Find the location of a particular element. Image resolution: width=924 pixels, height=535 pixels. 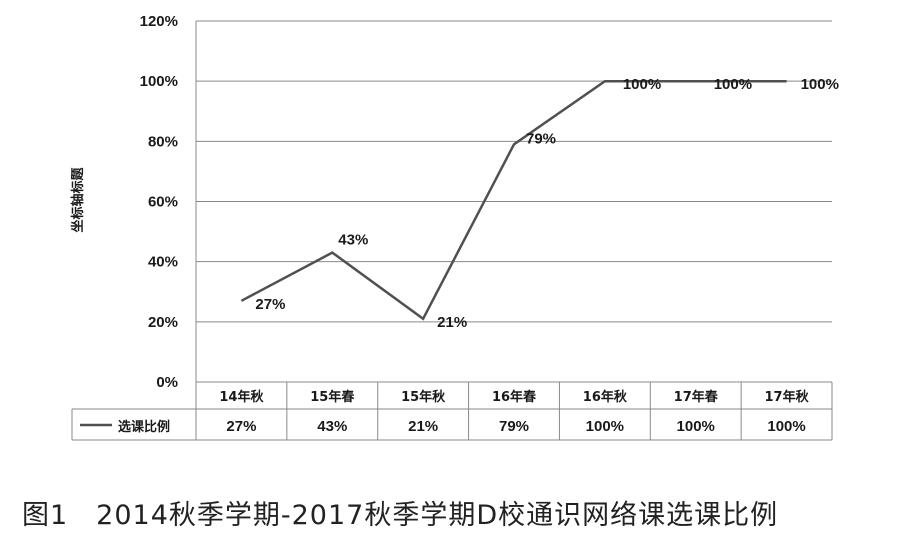

data-label: 21% is located at coordinates (452, 322).